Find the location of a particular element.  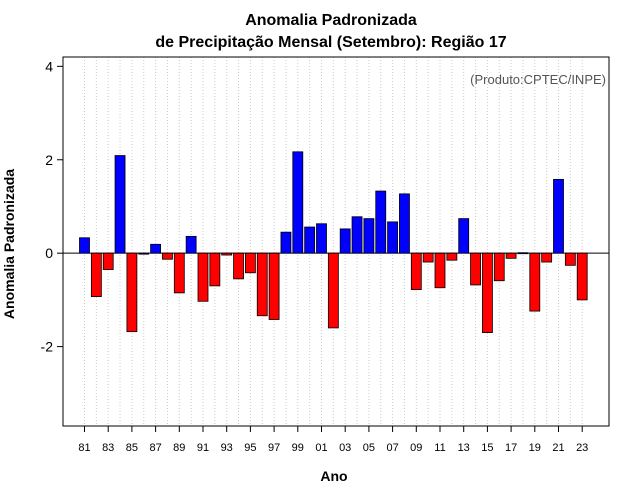

x-tick-label: 97 is located at coordinates (274, 448).